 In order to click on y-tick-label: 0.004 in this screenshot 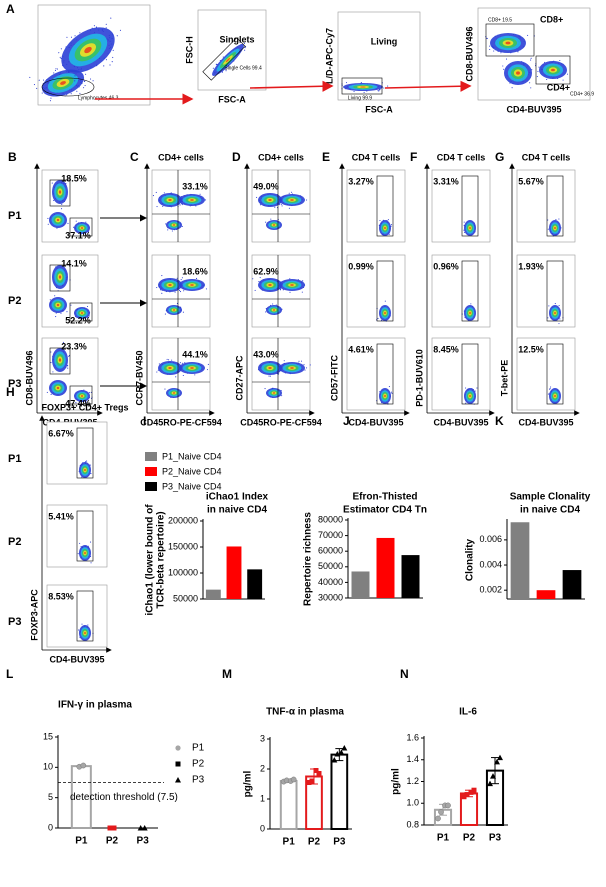, I will do `click(490, 564)`.